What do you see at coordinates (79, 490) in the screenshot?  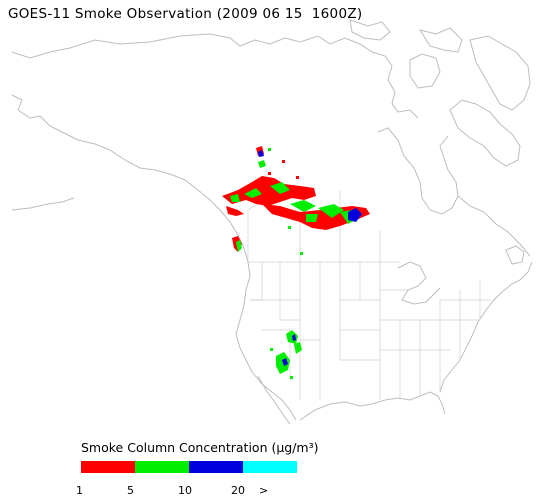 I see `legend-tick-1: 1` at bounding box center [79, 490].